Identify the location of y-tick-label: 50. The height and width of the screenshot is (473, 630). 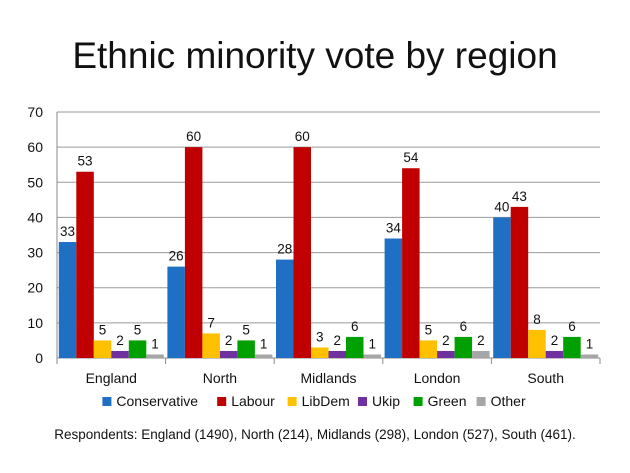
(35, 182).